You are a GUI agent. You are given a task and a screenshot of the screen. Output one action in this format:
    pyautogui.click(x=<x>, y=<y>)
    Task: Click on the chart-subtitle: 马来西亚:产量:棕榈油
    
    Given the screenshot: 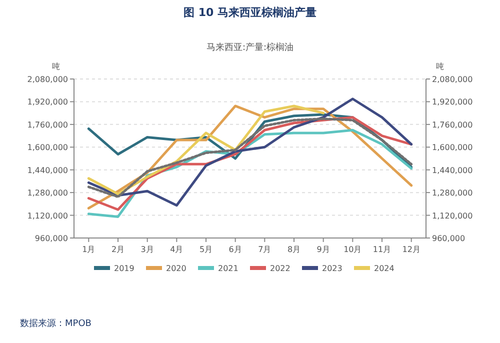 What is the action you would take?
    pyautogui.click(x=250, y=47)
    